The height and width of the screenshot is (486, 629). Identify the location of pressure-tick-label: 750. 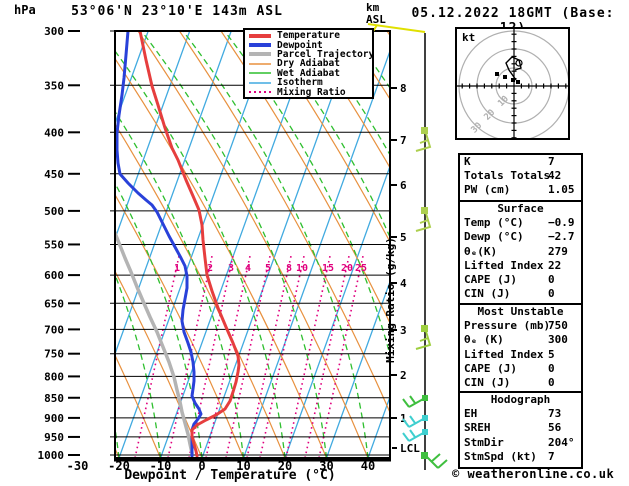
(54, 354).